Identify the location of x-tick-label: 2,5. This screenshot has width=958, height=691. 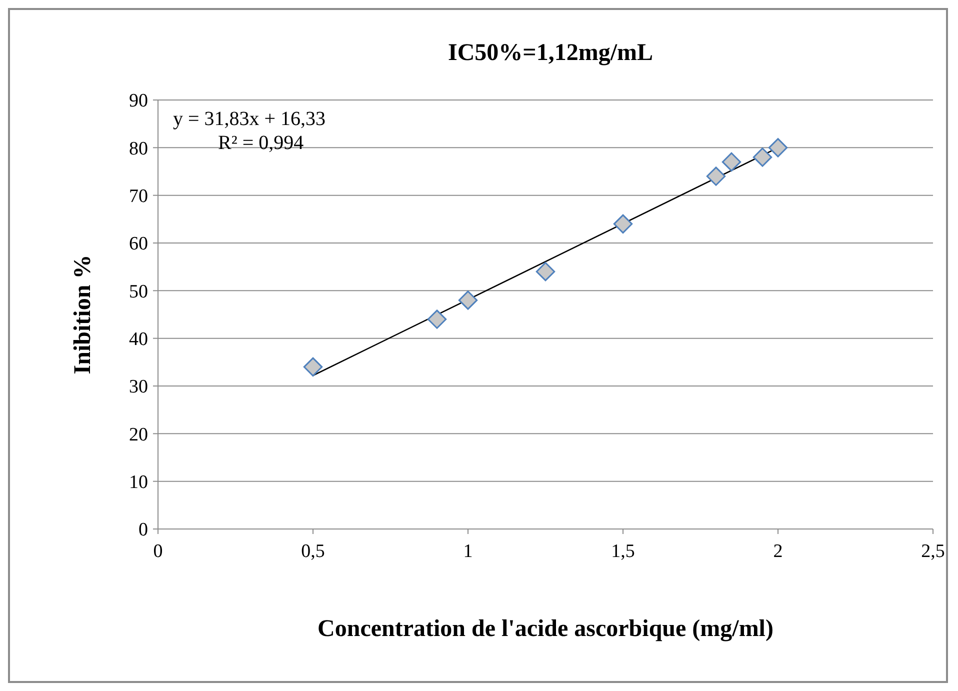
(933, 551).